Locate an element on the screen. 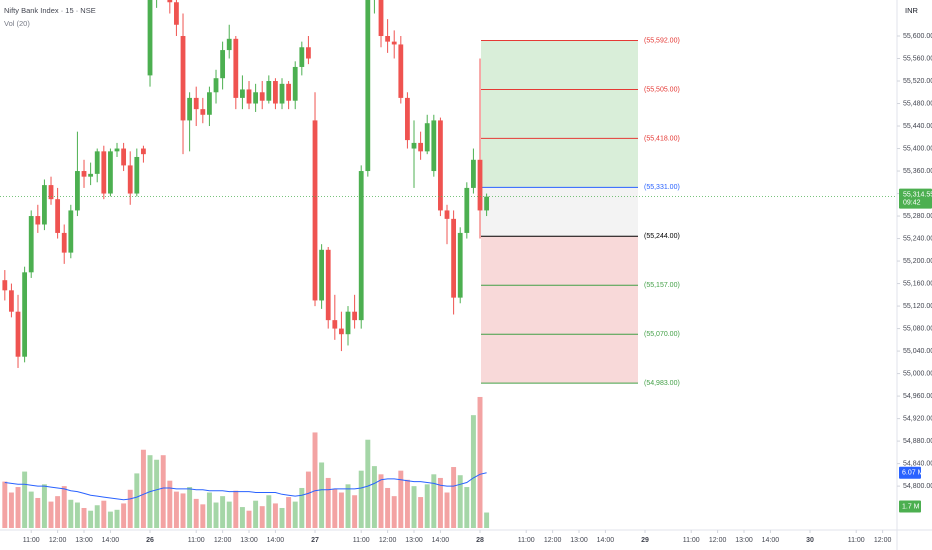  volume-ma-line is located at coordinates (245, 486).